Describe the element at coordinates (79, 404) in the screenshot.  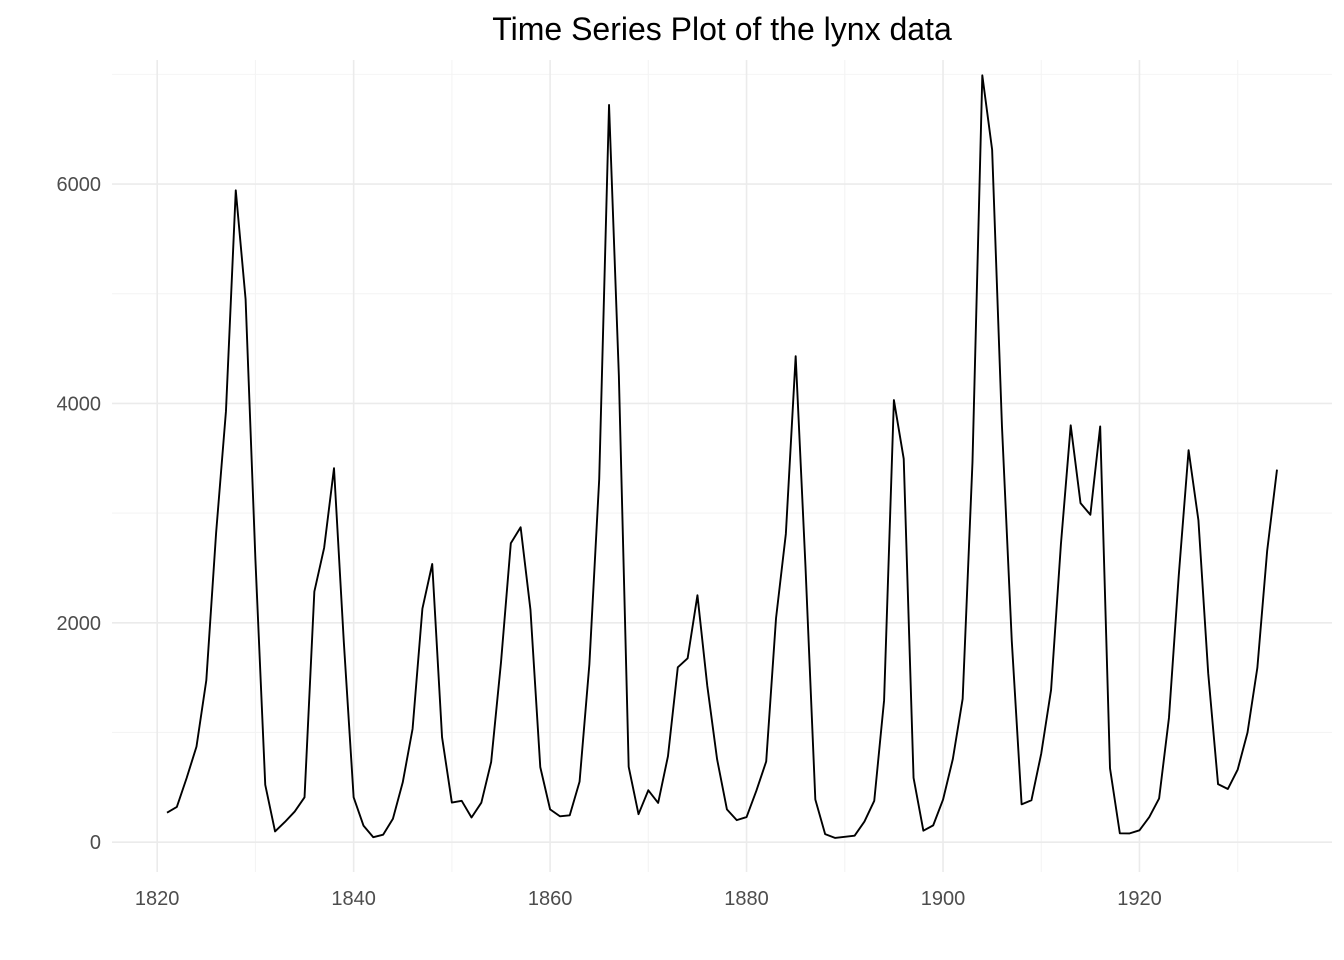
I see `y-tick-label: 4000` at that location.